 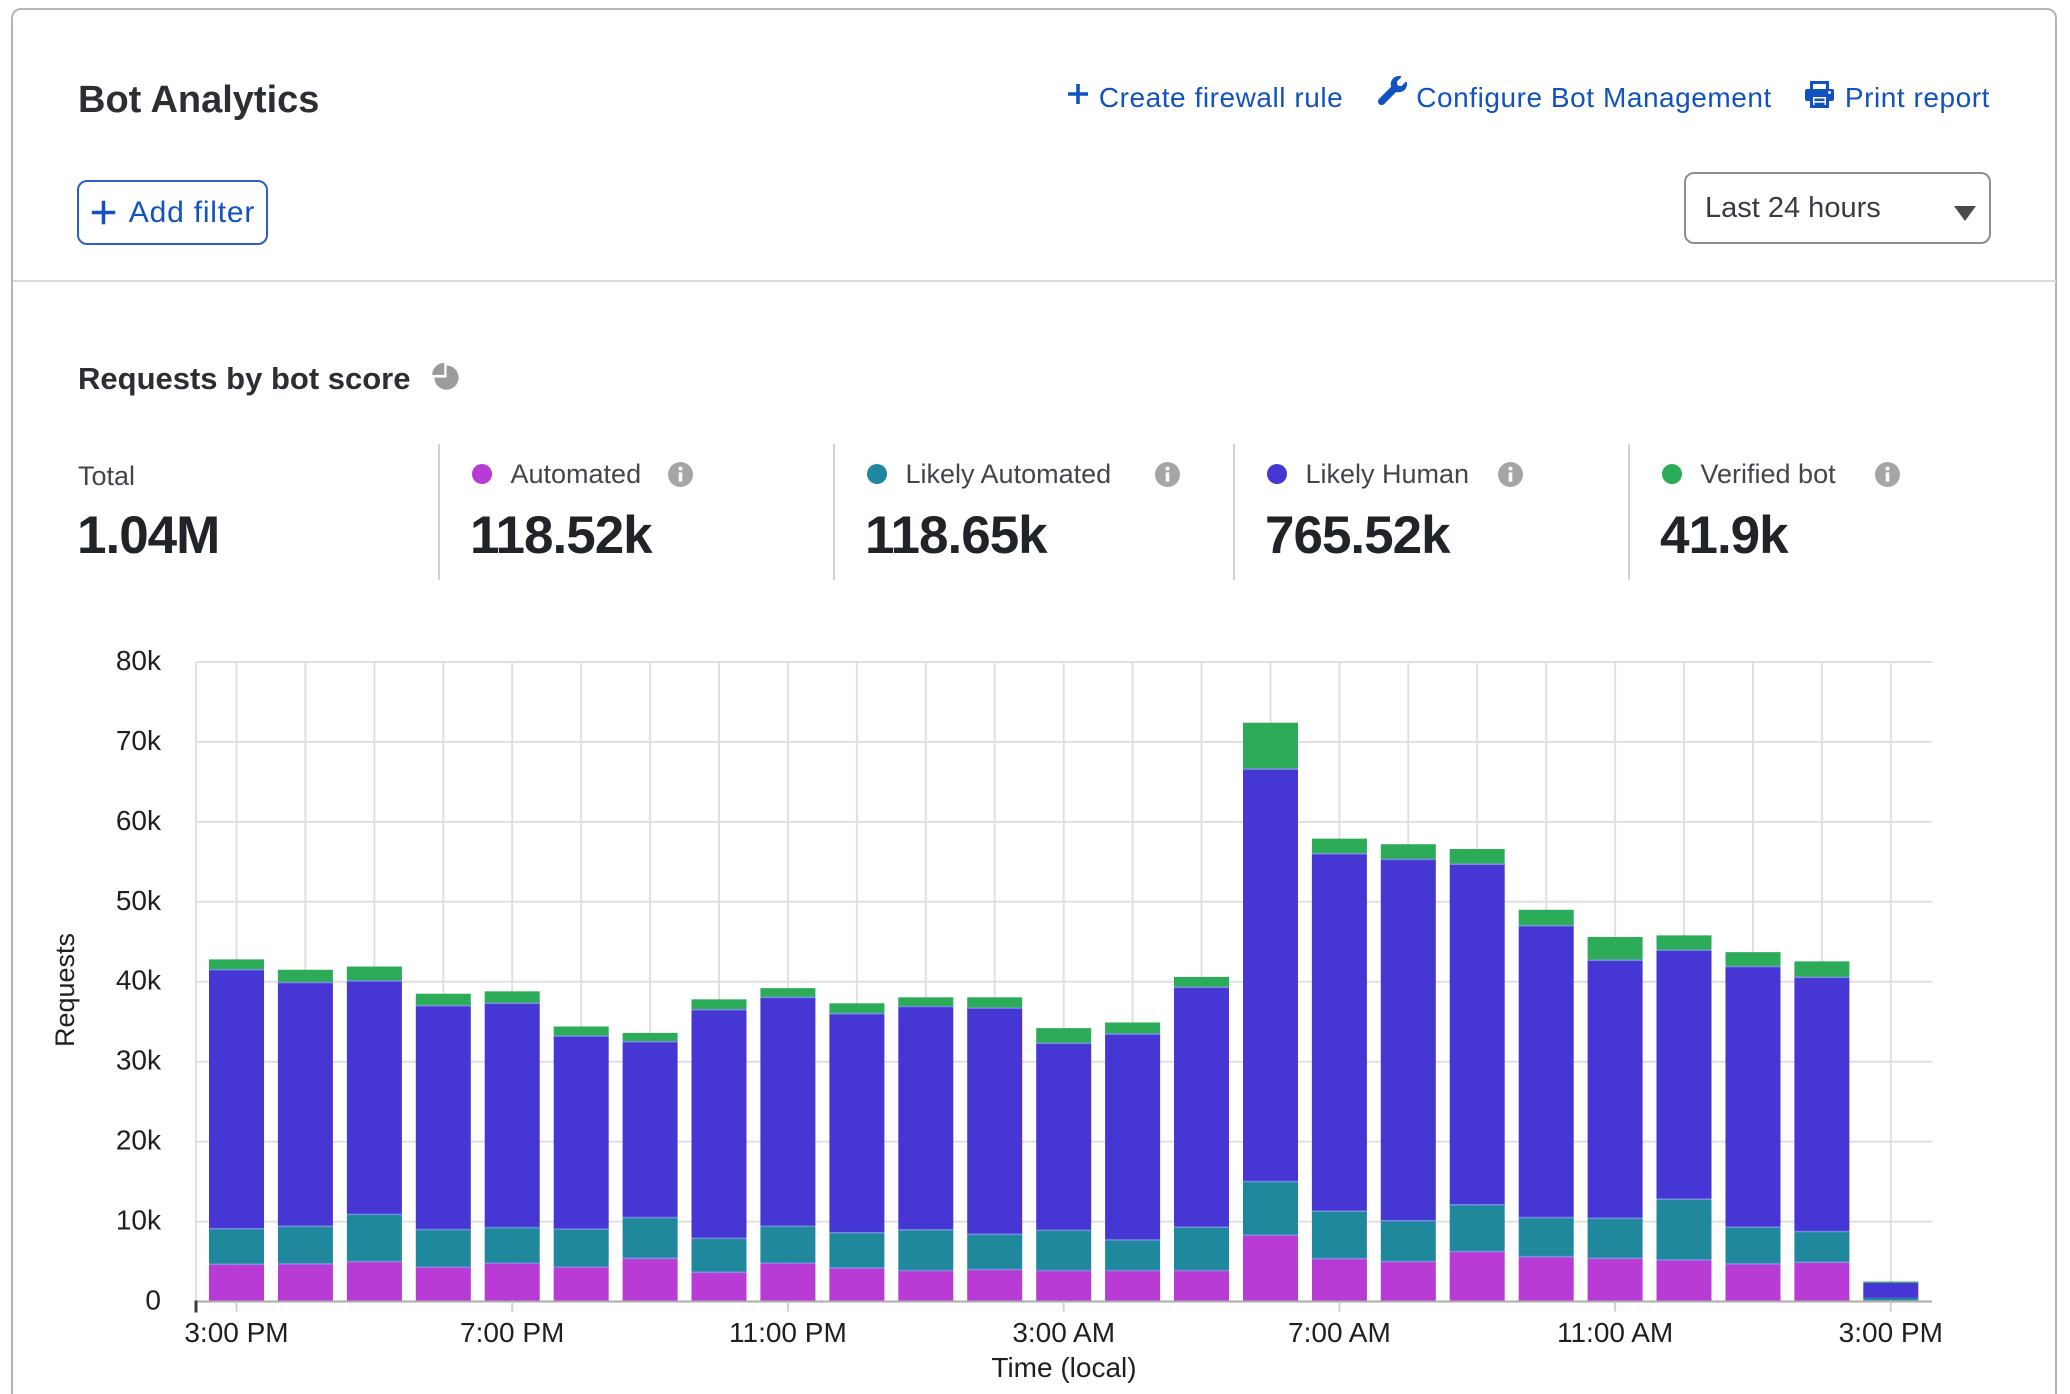 I want to click on svg-text: 7:00 PM, so click(x=512, y=1332).